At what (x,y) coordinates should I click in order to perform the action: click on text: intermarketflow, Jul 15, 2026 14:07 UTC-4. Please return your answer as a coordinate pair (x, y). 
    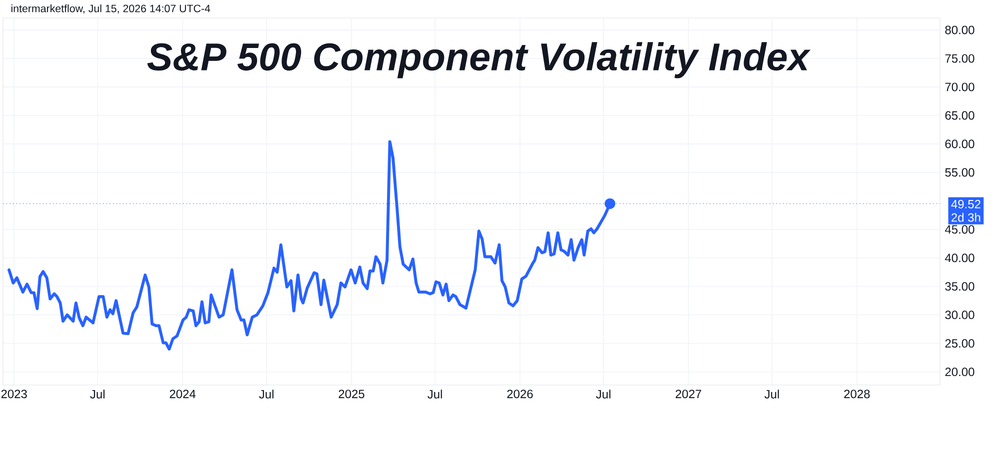
    Looking at the image, I should click on (110, 9).